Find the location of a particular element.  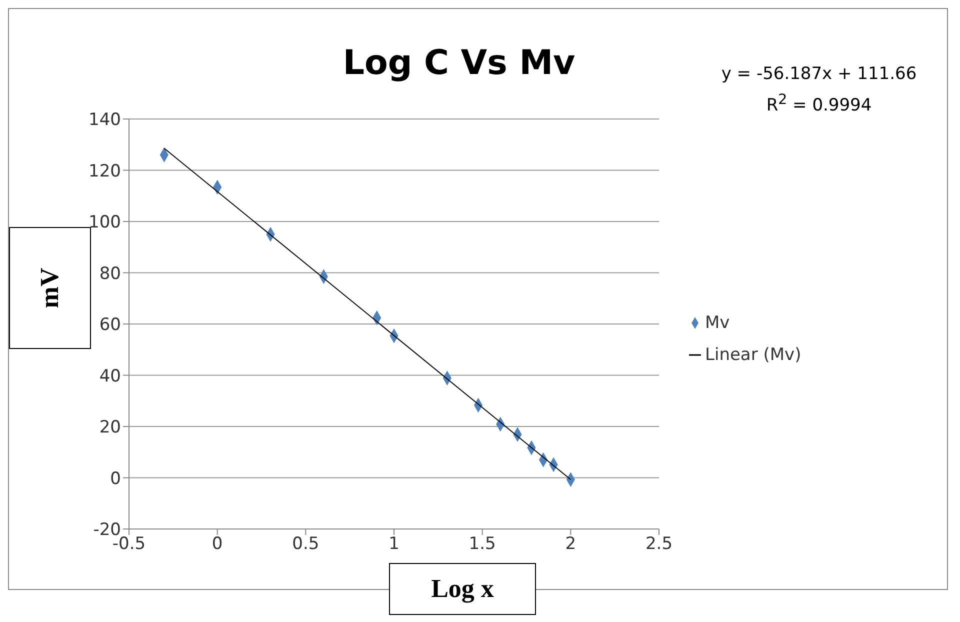

y-tick-label: 20 is located at coordinates (110, 428).